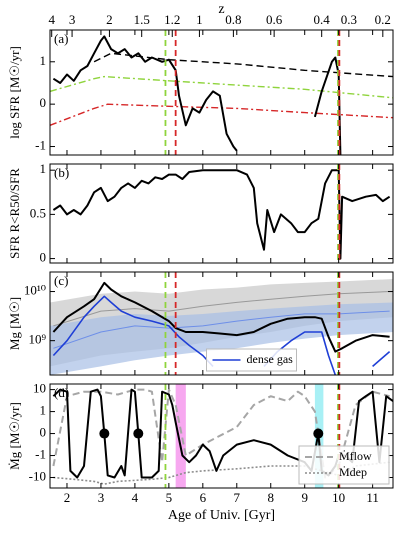 Image resolution: width=415 pixels, height=540 pixels. Describe the element at coordinates (355, 456) in the screenshot. I see `legend-label: Ṁflow` at that location.